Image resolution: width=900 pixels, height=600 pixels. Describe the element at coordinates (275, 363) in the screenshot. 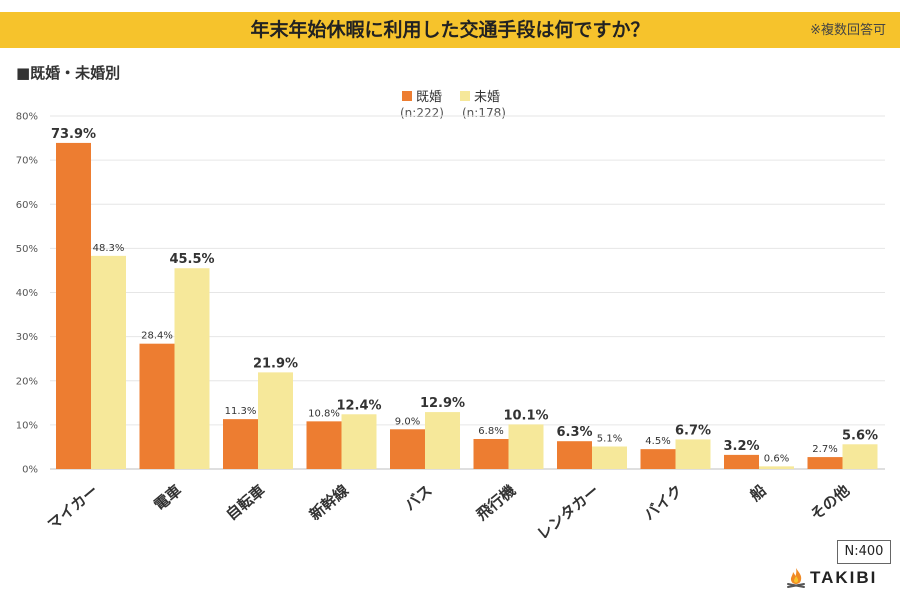

I see `data-label: 21.9%` at that location.